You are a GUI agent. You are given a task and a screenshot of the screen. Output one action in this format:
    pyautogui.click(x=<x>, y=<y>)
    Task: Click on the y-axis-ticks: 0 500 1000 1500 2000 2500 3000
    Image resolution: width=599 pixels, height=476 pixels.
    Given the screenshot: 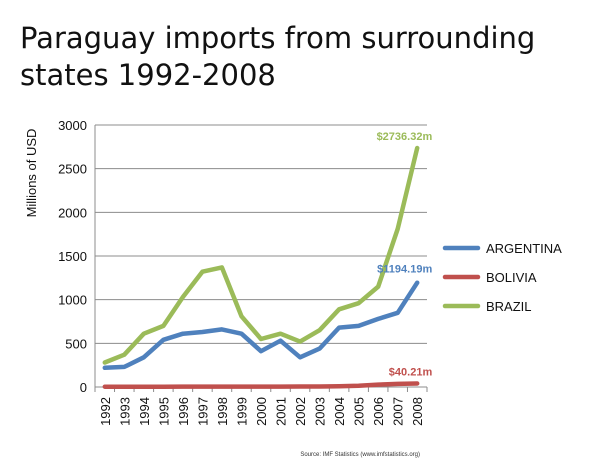 What is the action you would take?
    pyautogui.click(x=72, y=256)
    